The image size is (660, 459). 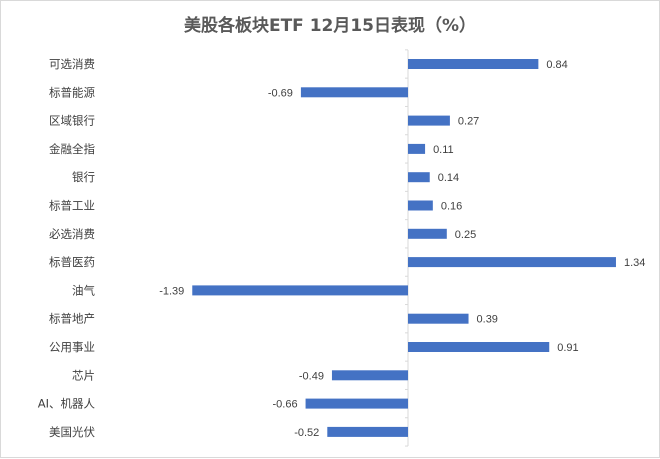 I want to click on category-label: 油气, so click(x=83, y=290).